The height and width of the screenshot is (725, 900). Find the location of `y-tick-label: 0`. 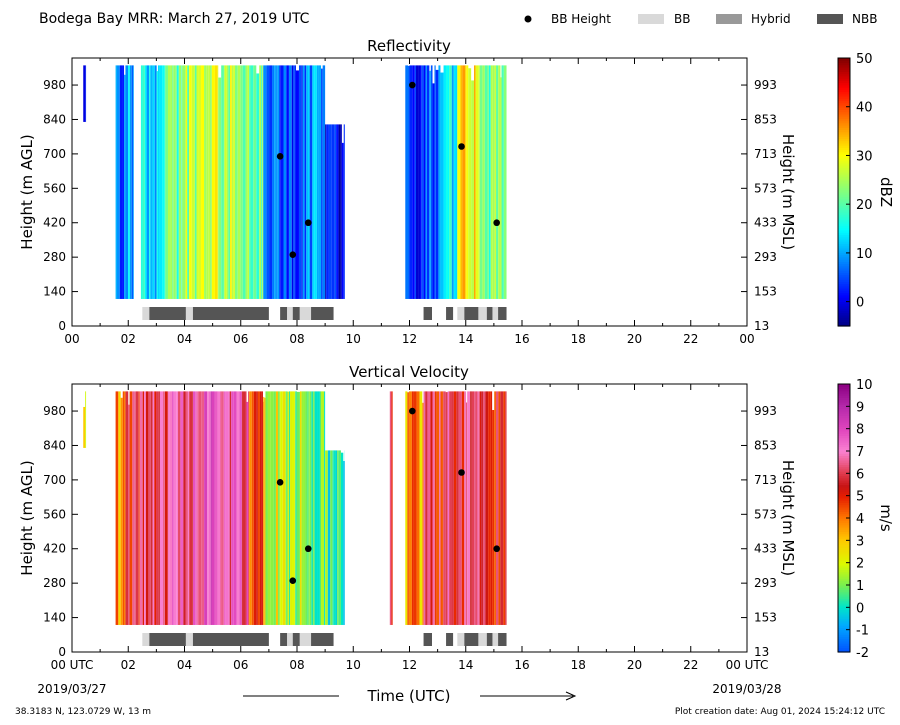

y-tick-label: 0 is located at coordinates (62, 652).